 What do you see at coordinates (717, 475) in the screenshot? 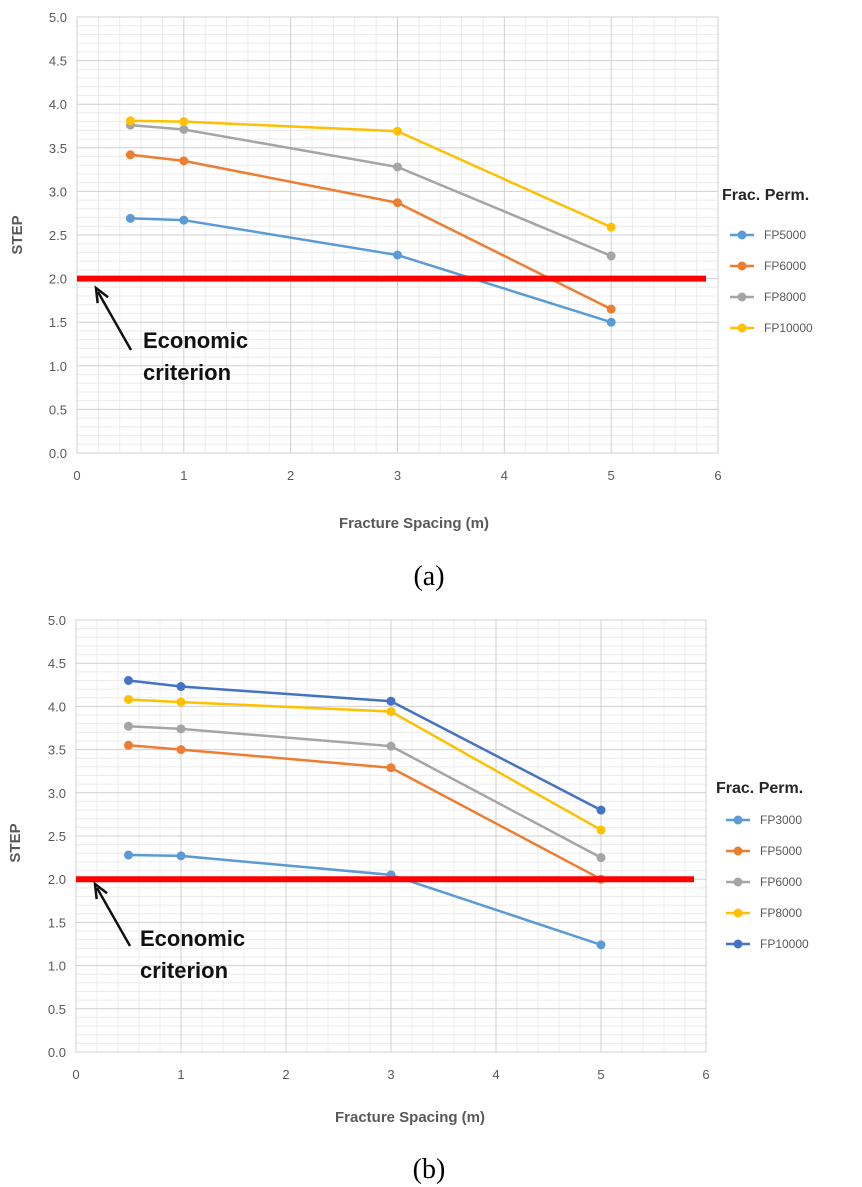
I see `x-tick-label: 6` at bounding box center [717, 475].